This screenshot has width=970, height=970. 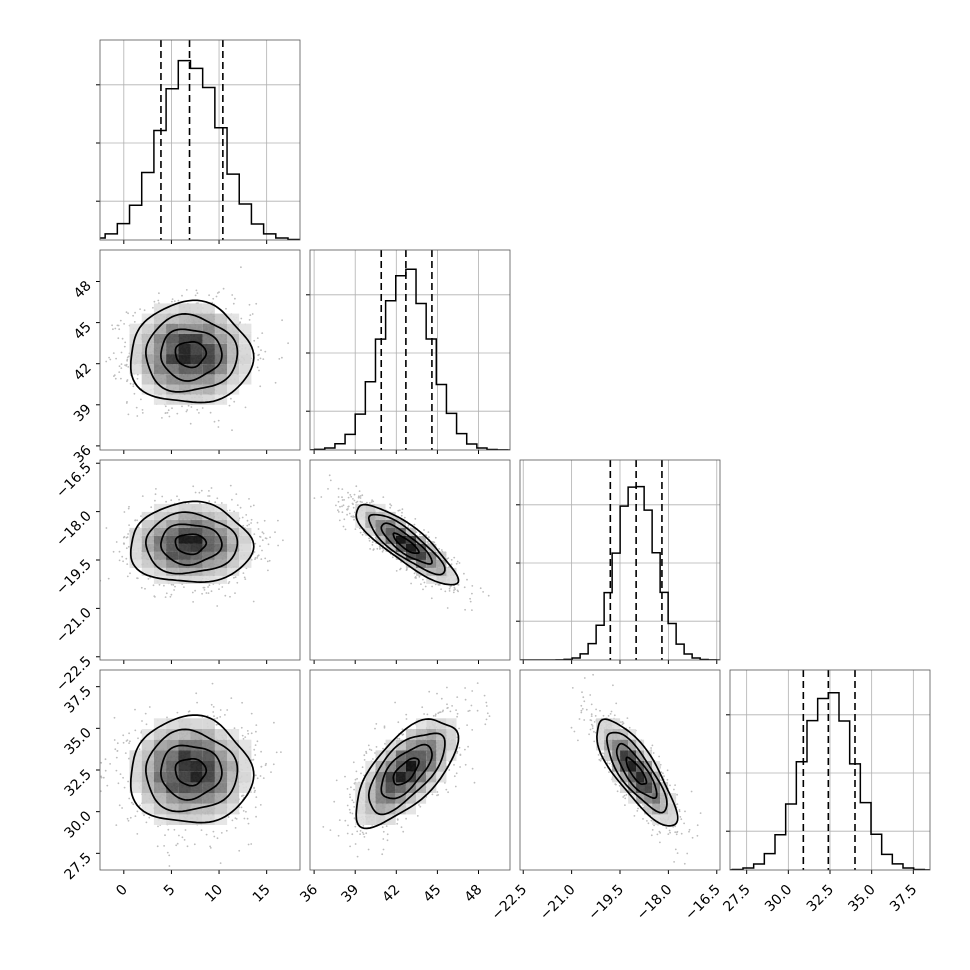 What do you see at coordinates (190, 543) in the screenshot?
I see `density-cells` at bounding box center [190, 543].